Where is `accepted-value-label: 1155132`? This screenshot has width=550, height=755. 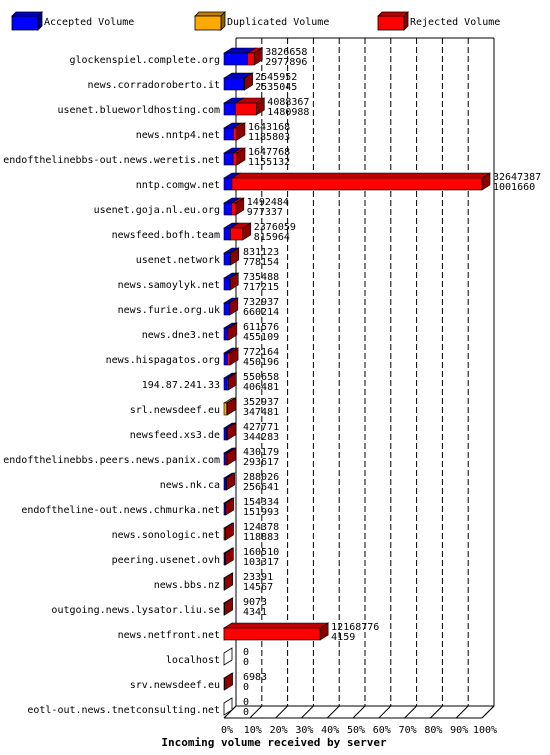 accepted-value-label: 1155132 is located at coordinates (269, 162).